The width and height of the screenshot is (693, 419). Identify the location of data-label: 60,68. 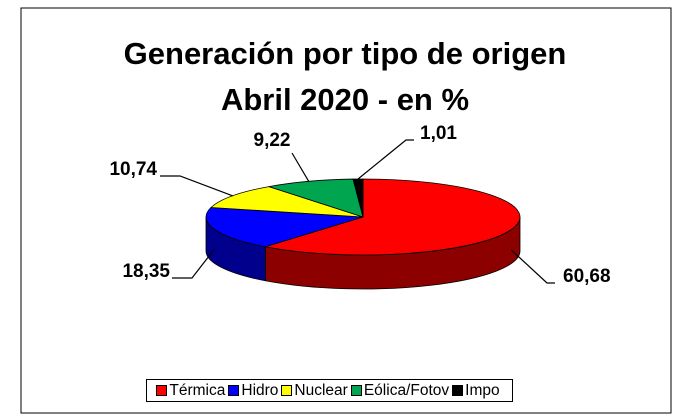
(587, 276).